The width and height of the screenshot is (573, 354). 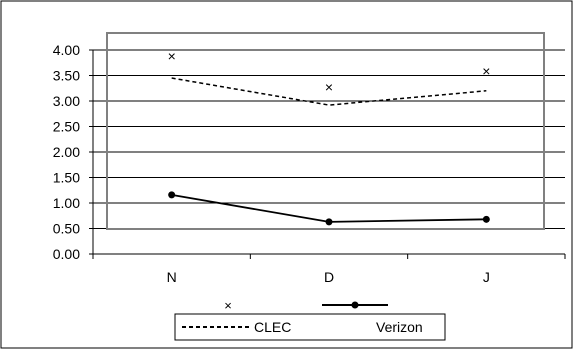 I want to click on y-tick-label: 4.00, so click(x=66, y=50).